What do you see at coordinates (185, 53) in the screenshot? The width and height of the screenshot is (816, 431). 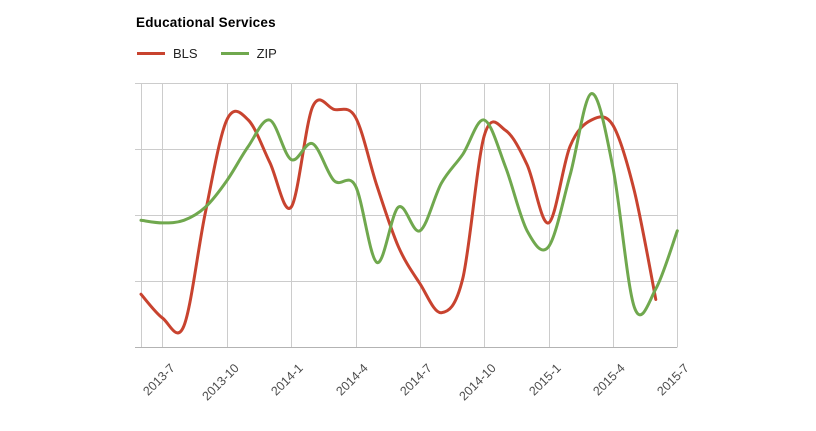 I see `legend-label-bls: BLS` at bounding box center [185, 53].